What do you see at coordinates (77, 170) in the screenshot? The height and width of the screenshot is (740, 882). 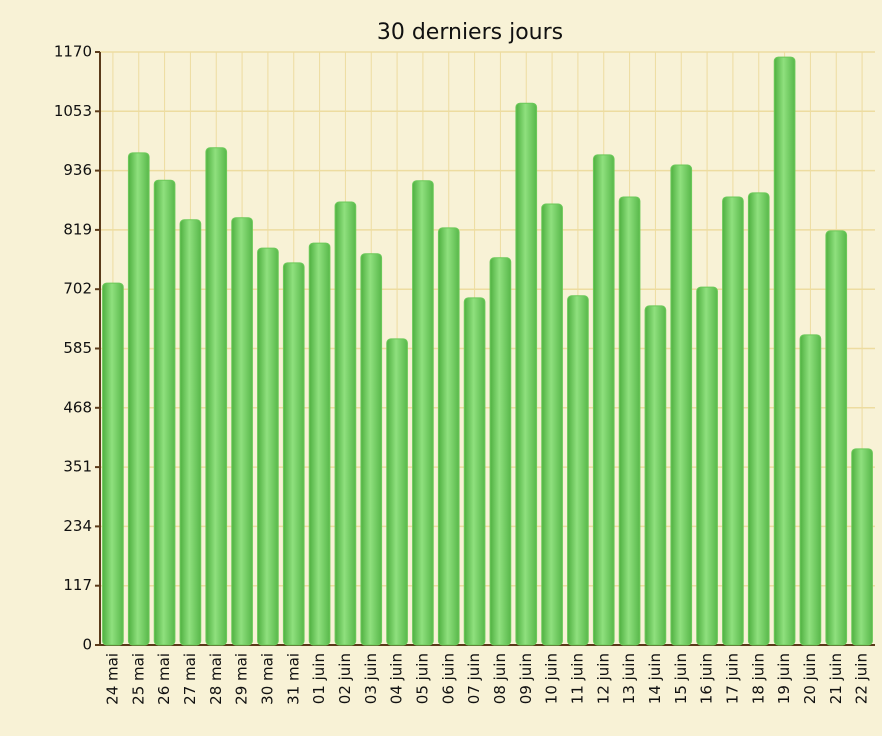 I see `y-tick-label: 936` at bounding box center [77, 170].